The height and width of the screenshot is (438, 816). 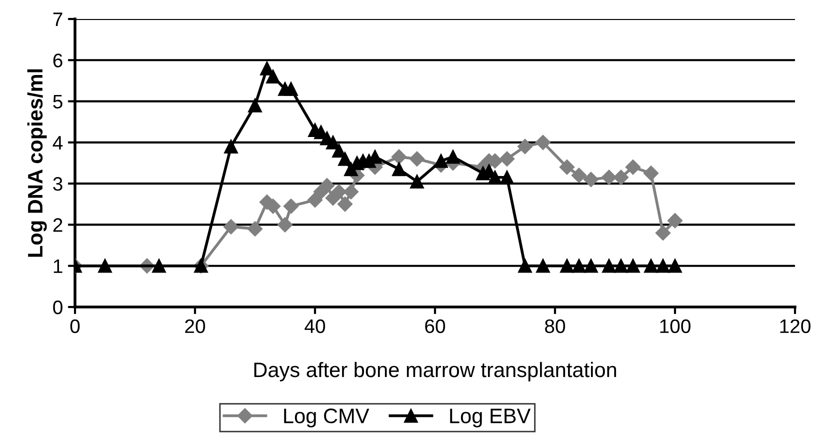 I want to click on y-tick-label: 0, so click(x=57, y=307).